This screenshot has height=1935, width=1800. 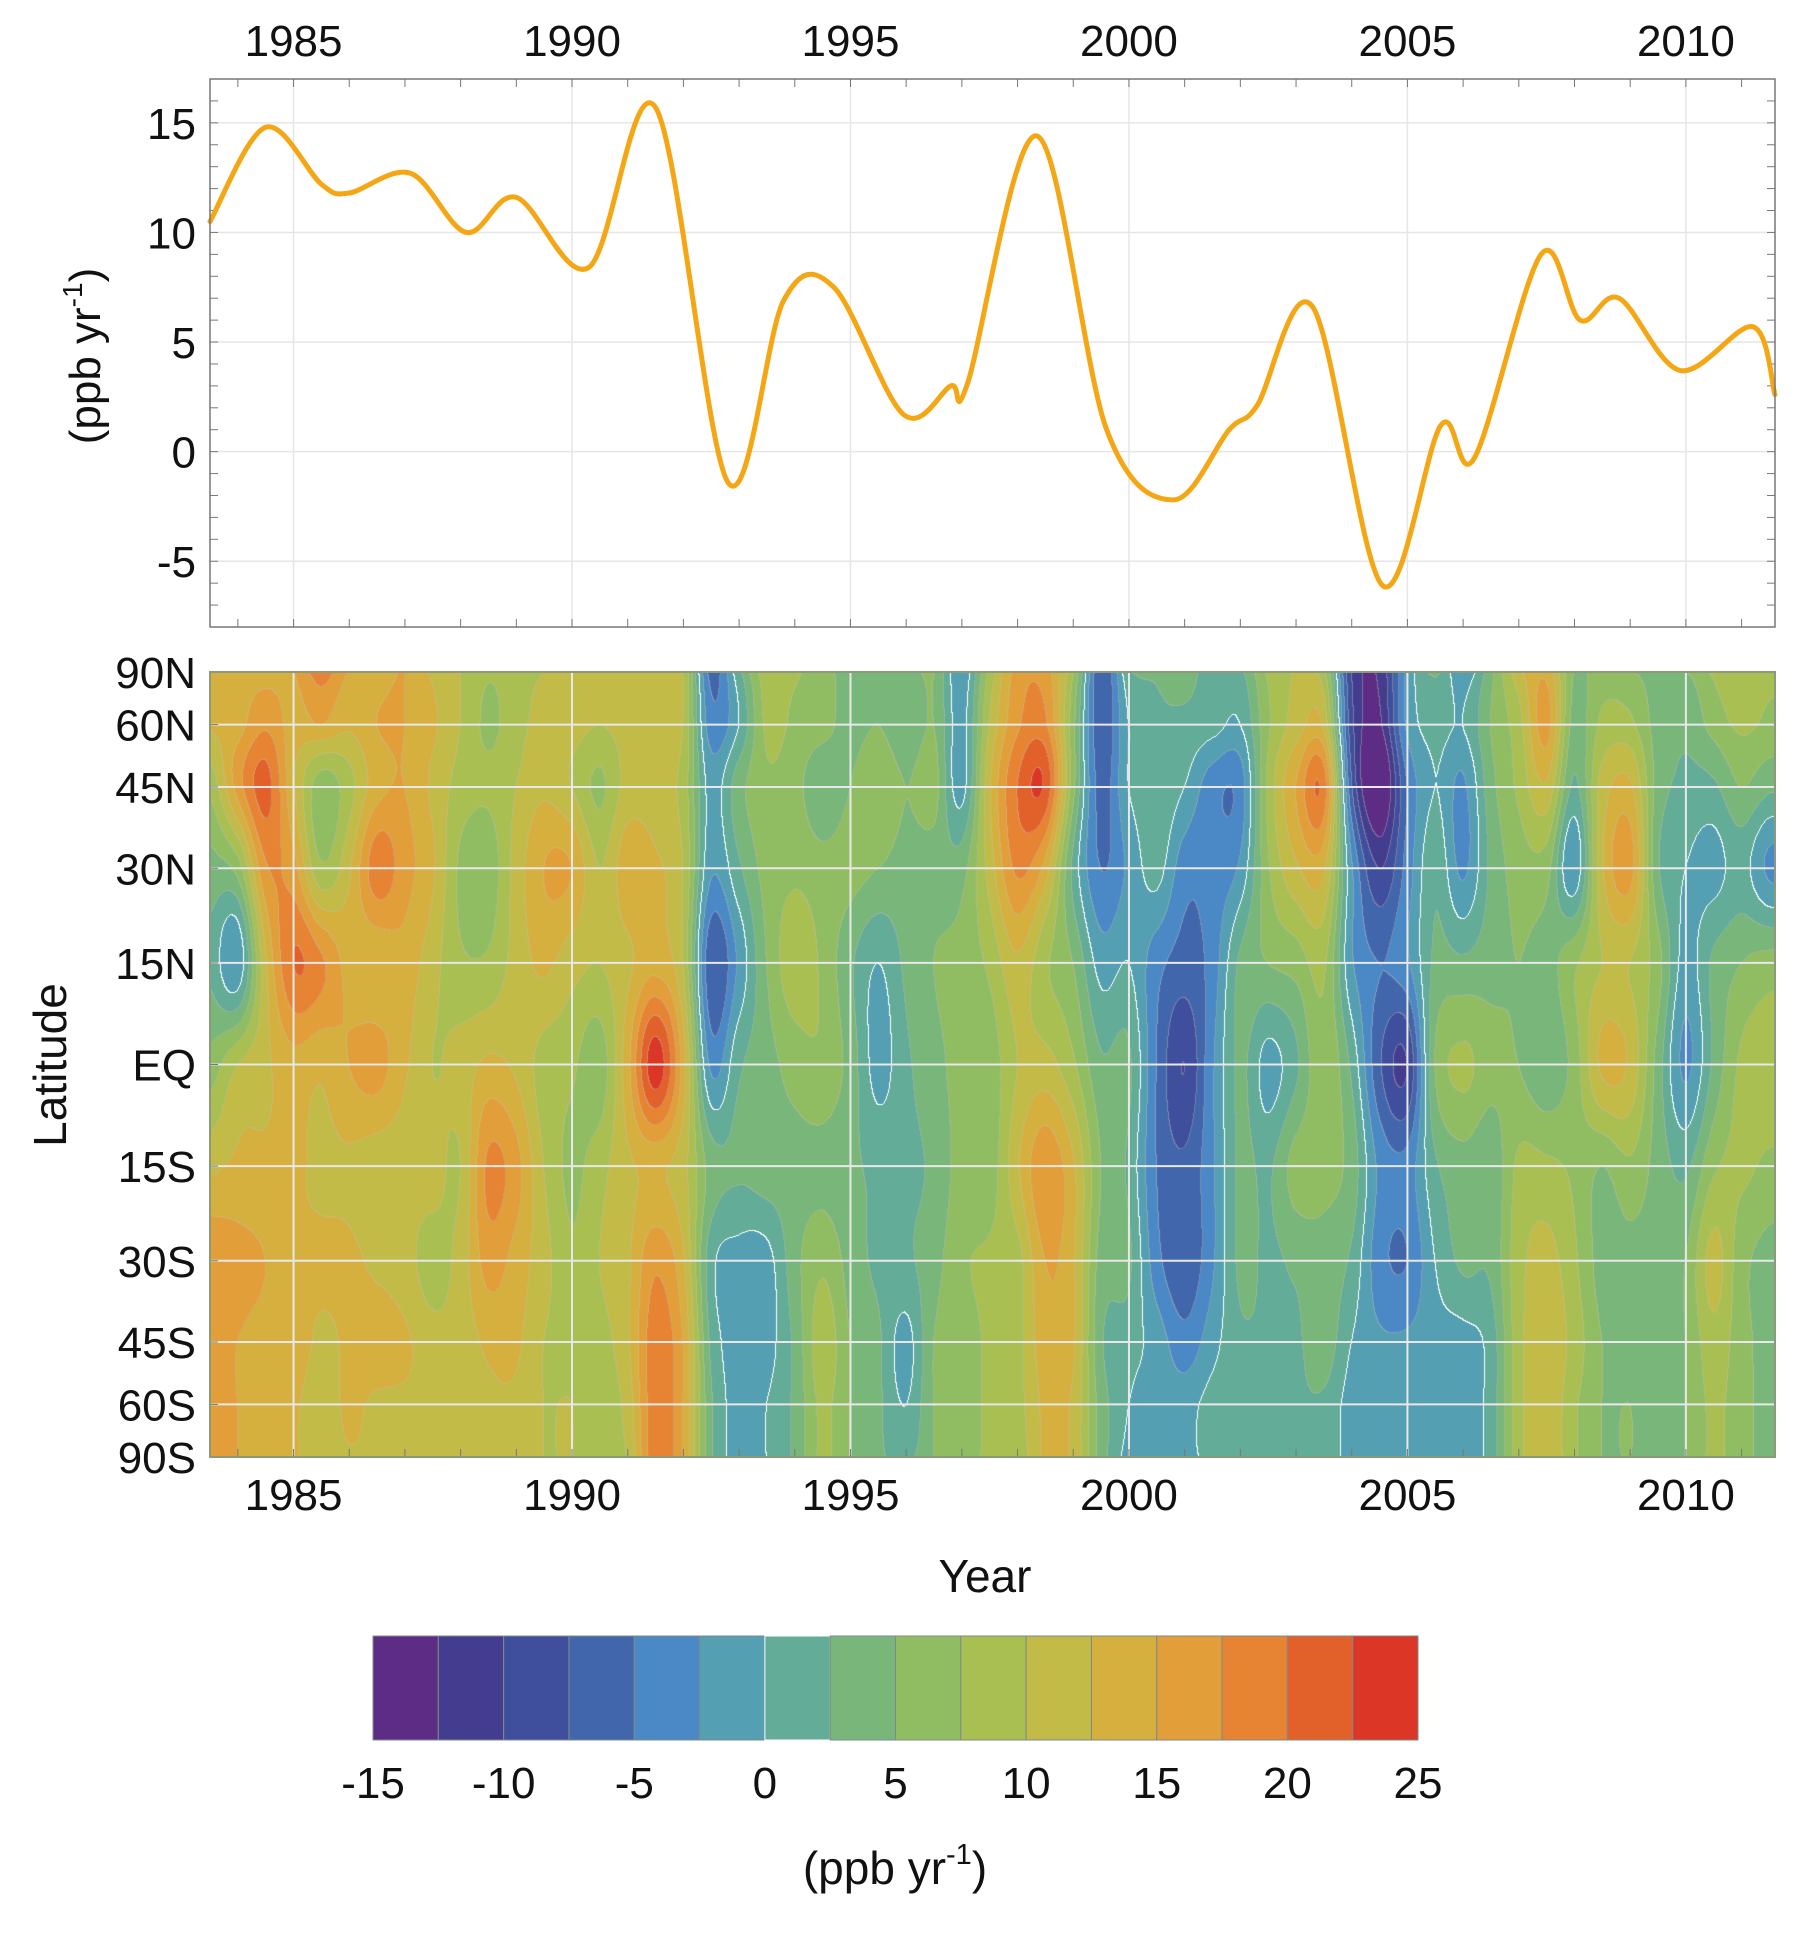 I want to click on top-x-tick-label: 1985, so click(x=294, y=41).